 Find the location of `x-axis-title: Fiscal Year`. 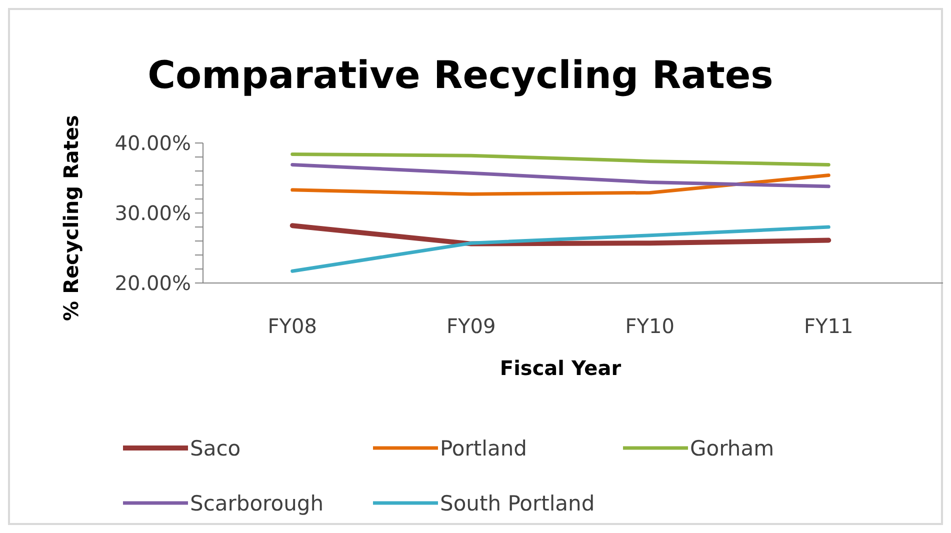

x-axis-title: Fiscal Year is located at coordinates (561, 368).